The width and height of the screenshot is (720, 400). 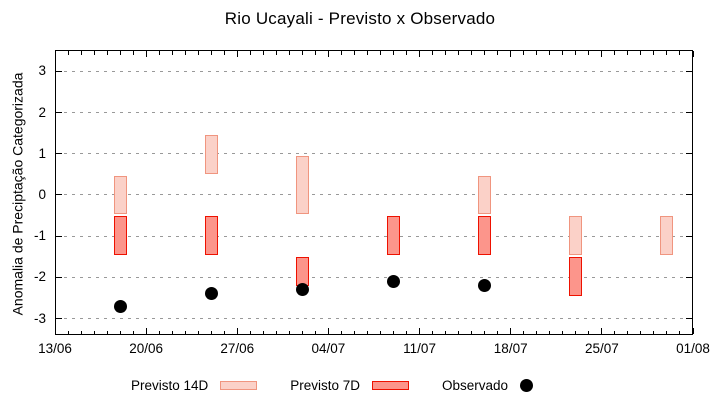 What do you see at coordinates (42, 112) in the screenshot?
I see `y-tick-label: 2` at bounding box center [42, 112].